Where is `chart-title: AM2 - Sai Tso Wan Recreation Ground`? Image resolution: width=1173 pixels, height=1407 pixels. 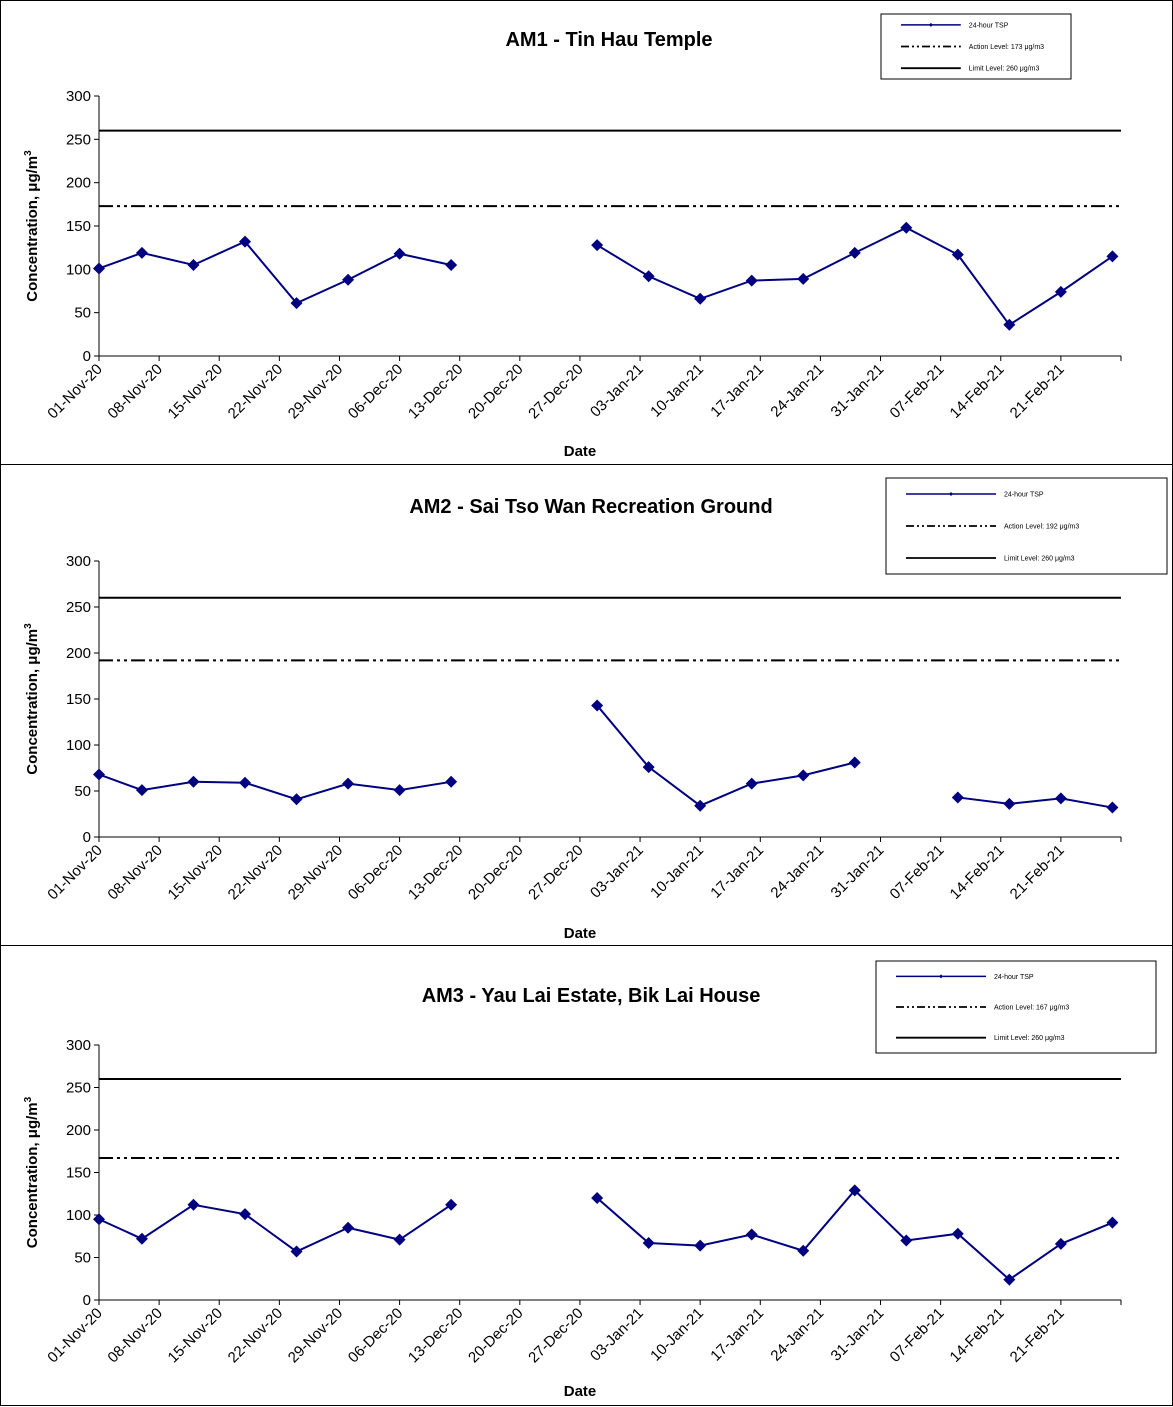 chart-title: AM2 - Sai Tso Wan Recreation Ground is located at coordinates (590, 507).